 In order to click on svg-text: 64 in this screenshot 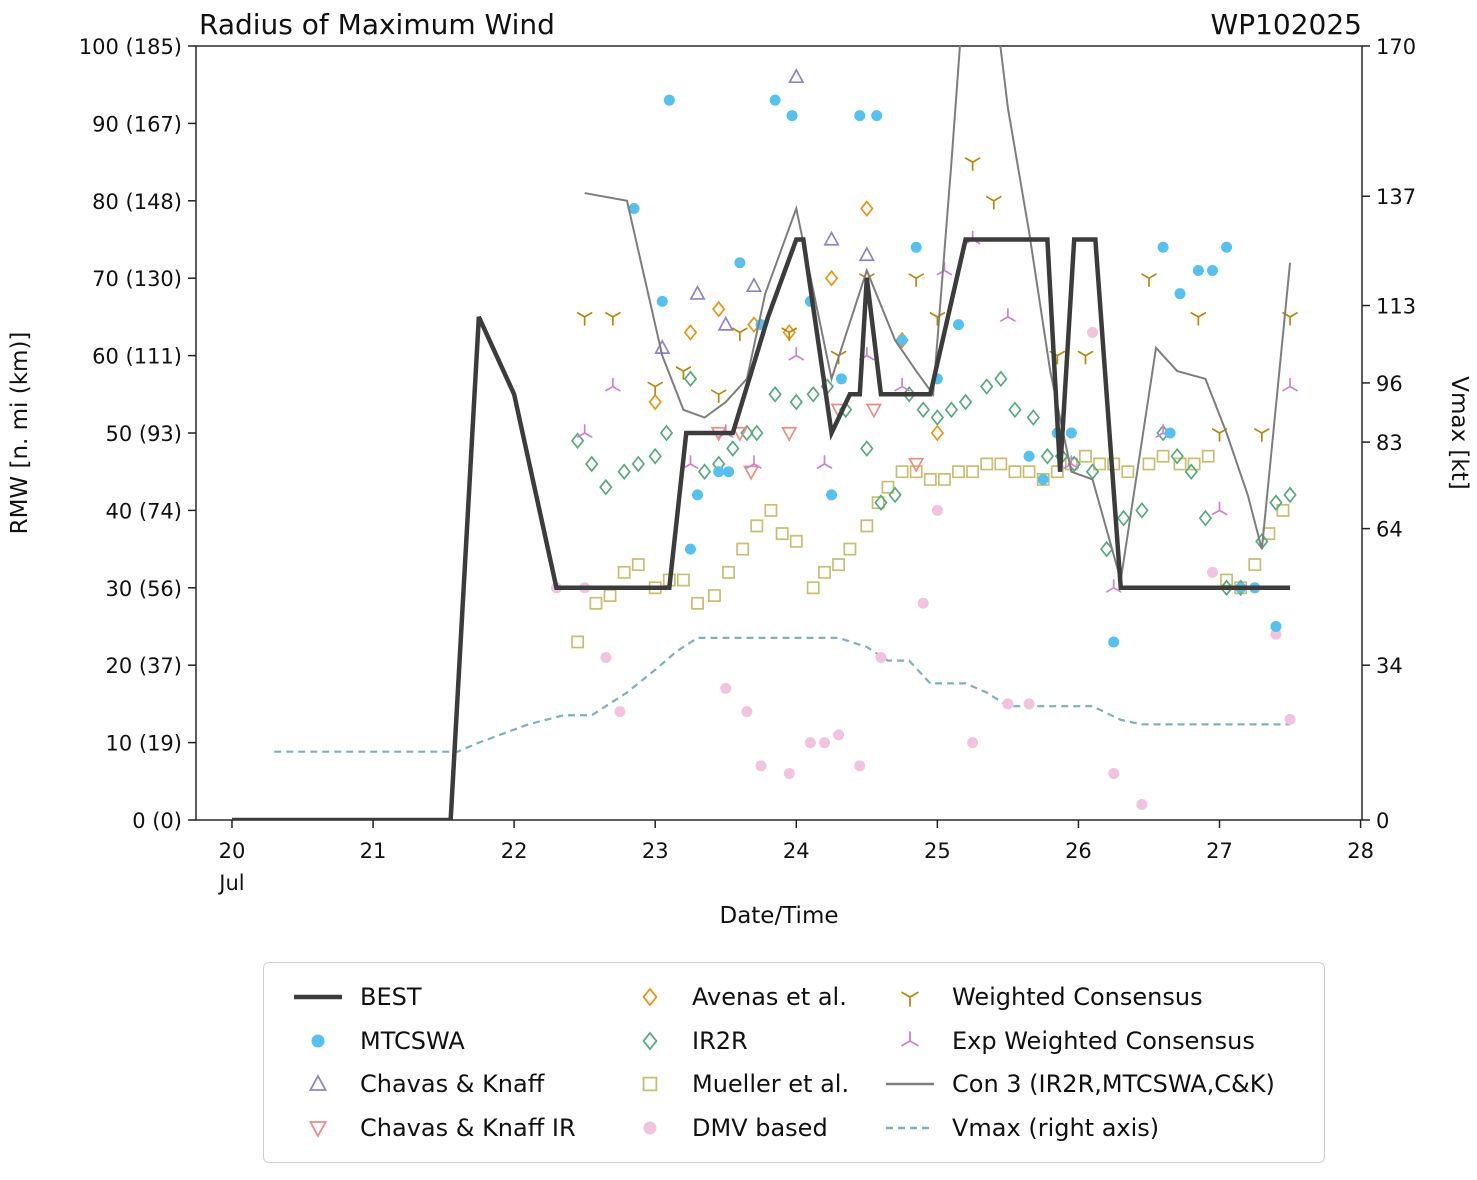, I will do `click(1389, 530)`.